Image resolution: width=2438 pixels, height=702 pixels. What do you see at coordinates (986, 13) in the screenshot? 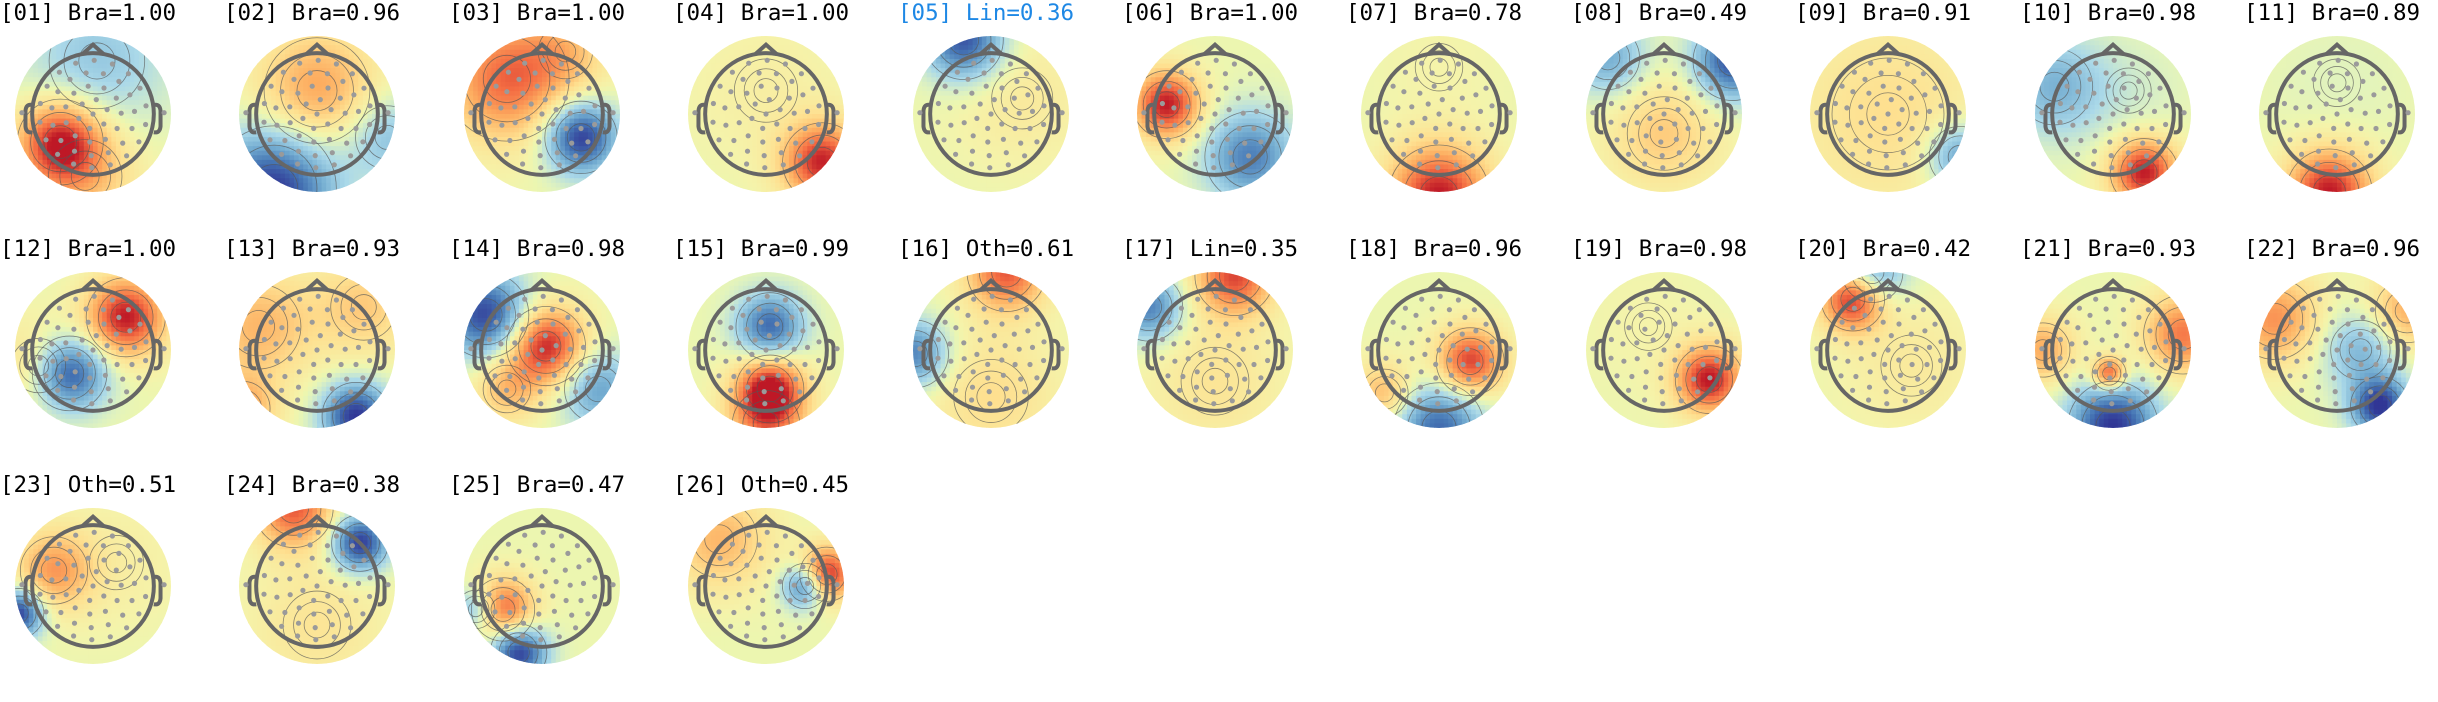
I see `component-label: [05] Lin=0.36` at bounding box center [986, 13].